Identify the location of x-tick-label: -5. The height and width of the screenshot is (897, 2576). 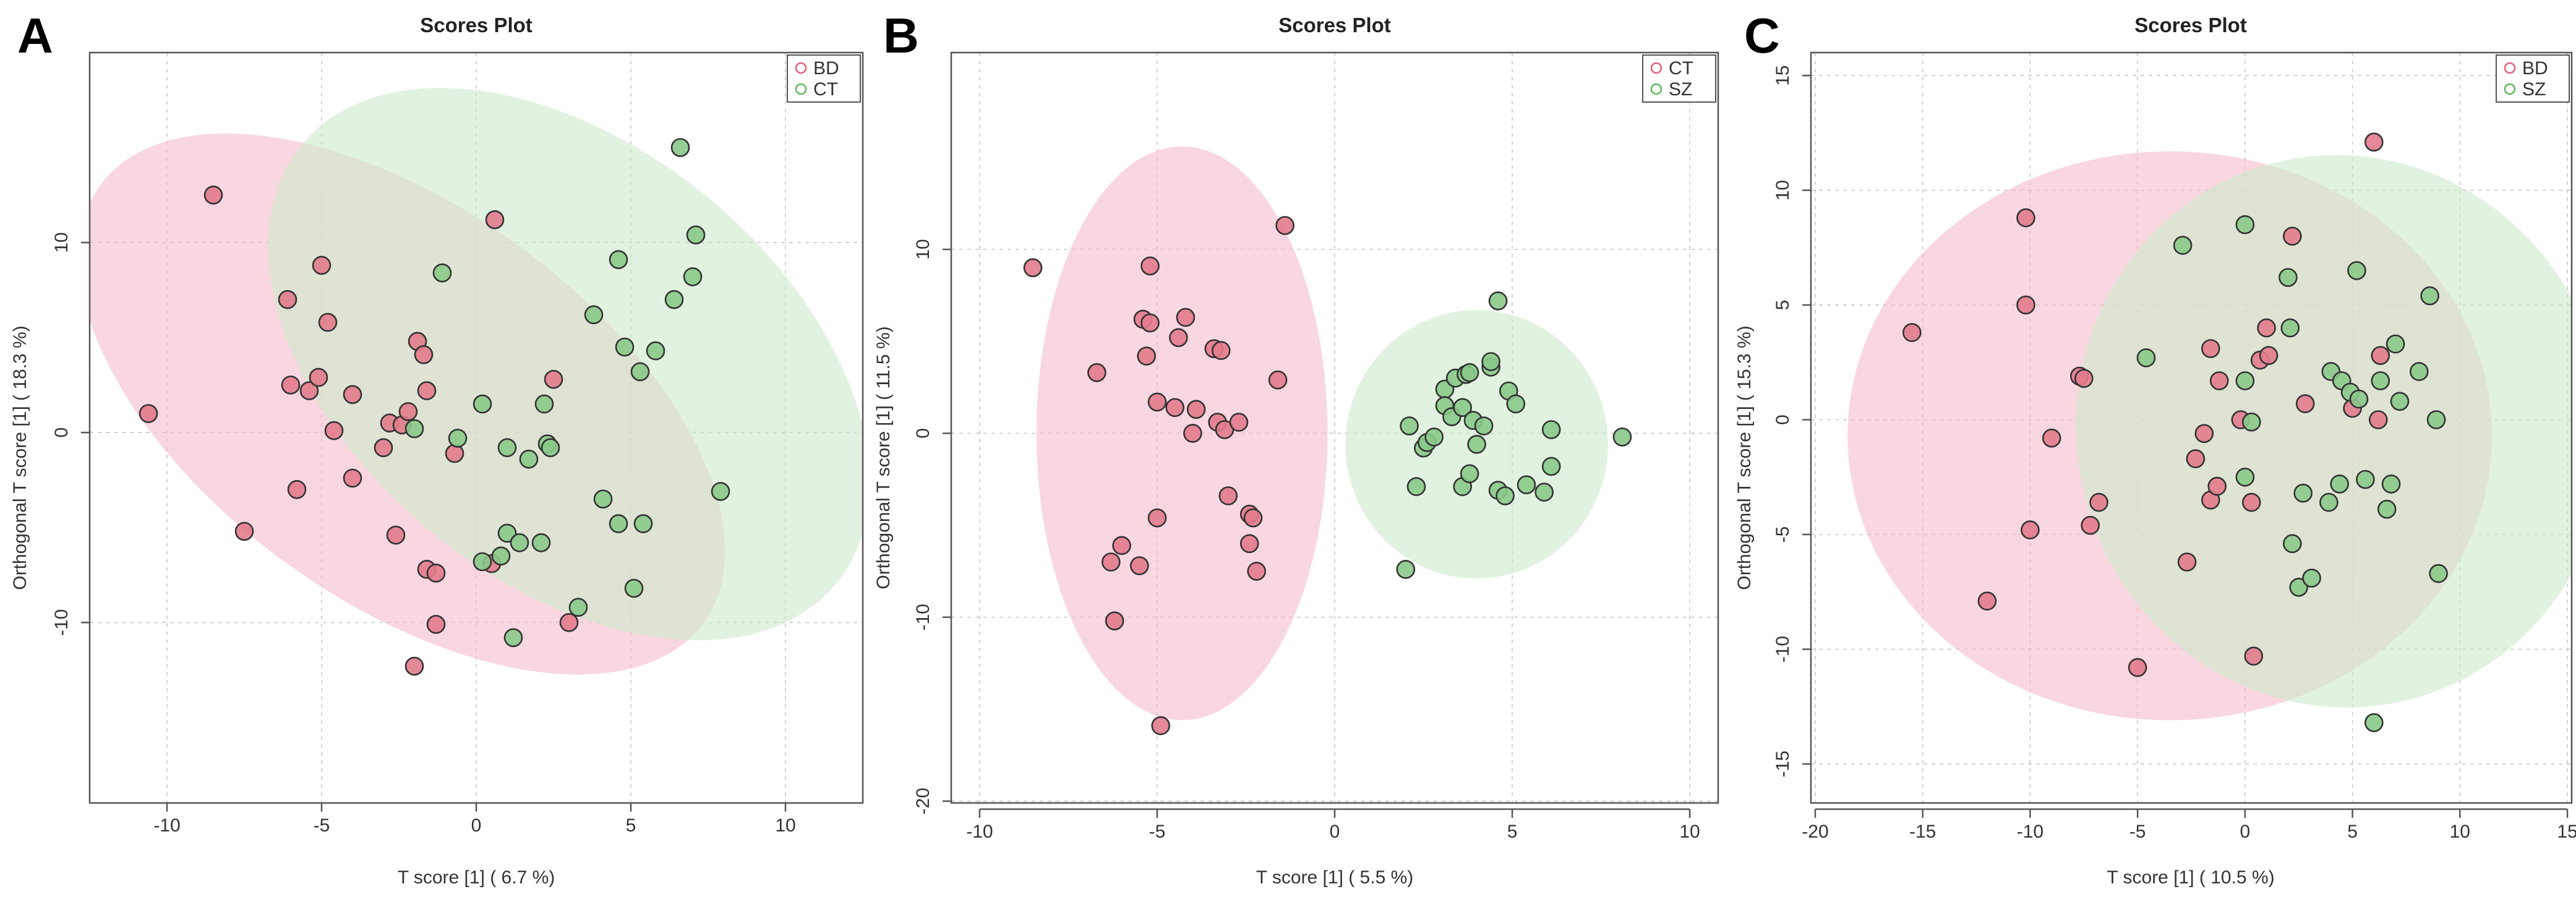
(322, 825).